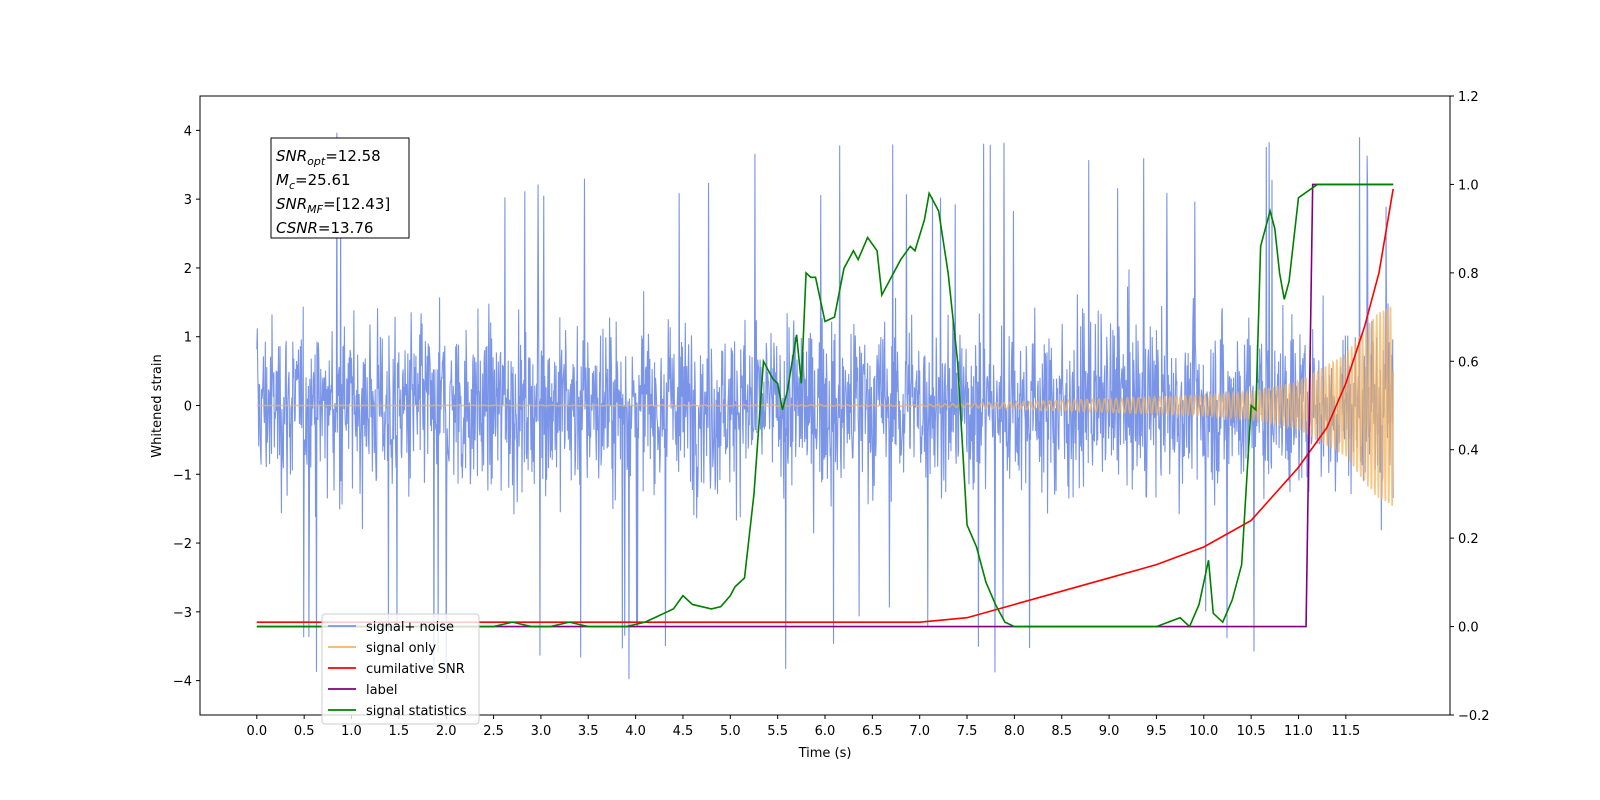  I want to click on y-right-tick-label: −0.2, so click(1474, 716).